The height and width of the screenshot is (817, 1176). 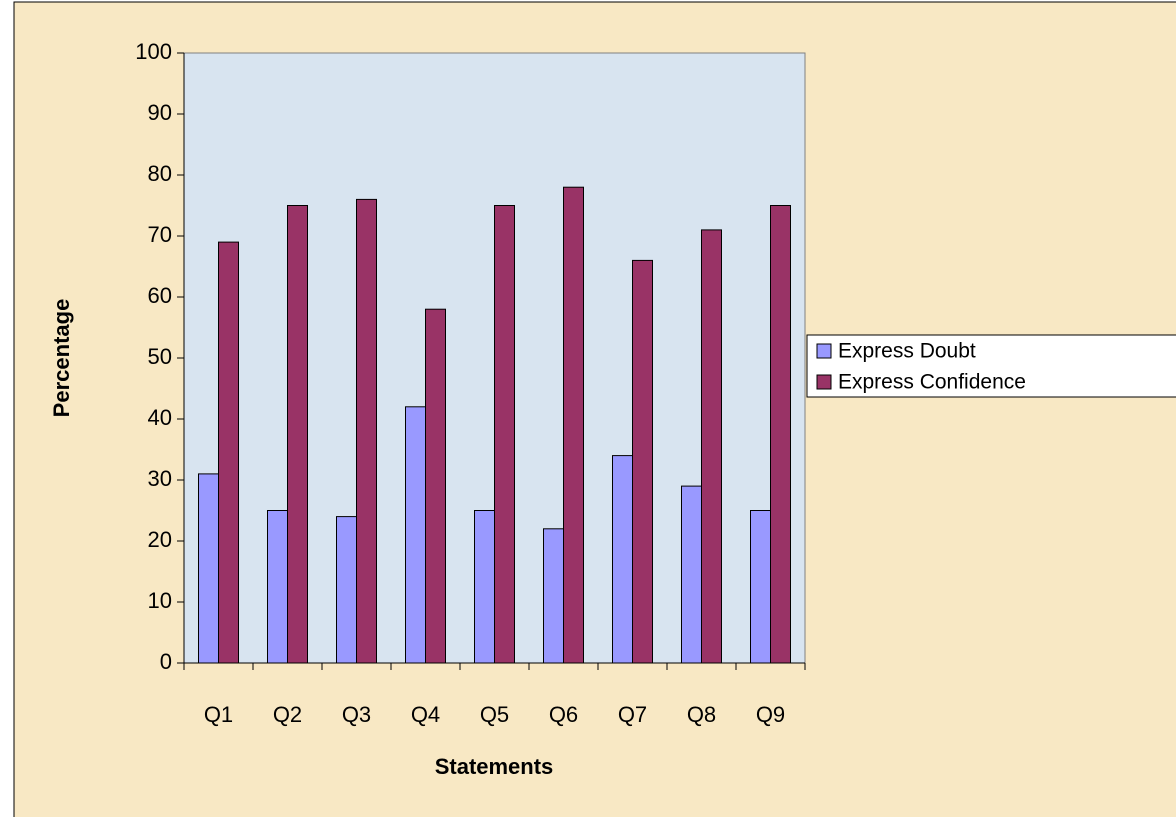 What do you see at coordinates (160, 234) in the screenshot?
I see `y-tick-label: 70` at bounding box center [160, 234].